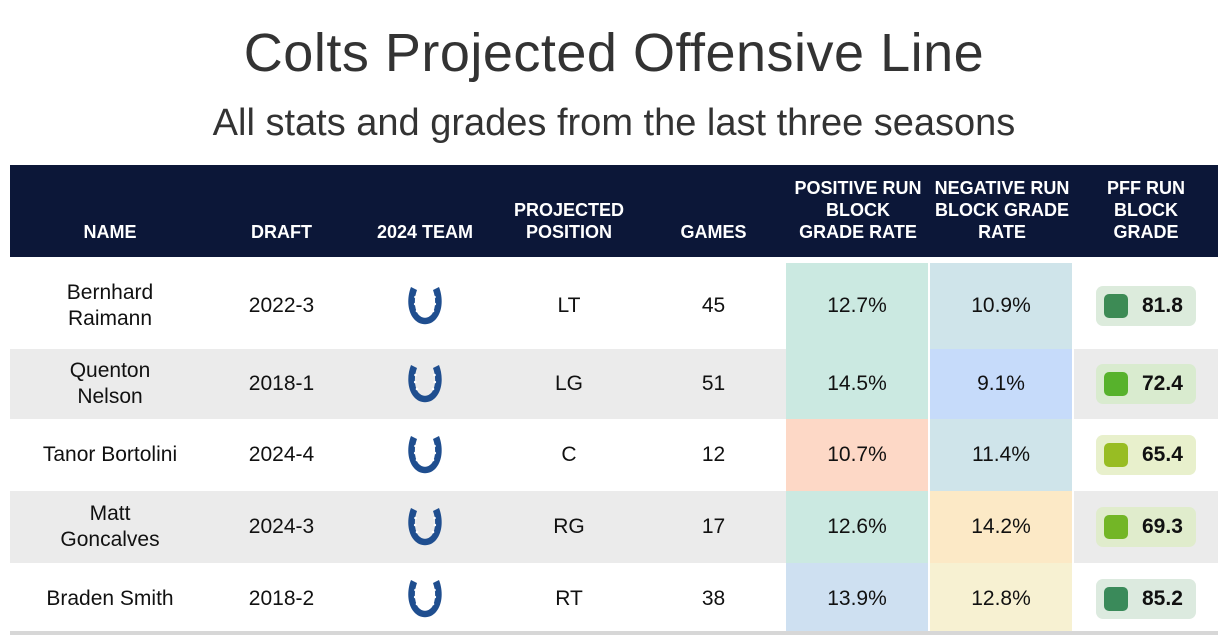 This screenshot has height=642, width=1228. I want to click on negative-rate-cell: 12.8%, so click(1002, 599).